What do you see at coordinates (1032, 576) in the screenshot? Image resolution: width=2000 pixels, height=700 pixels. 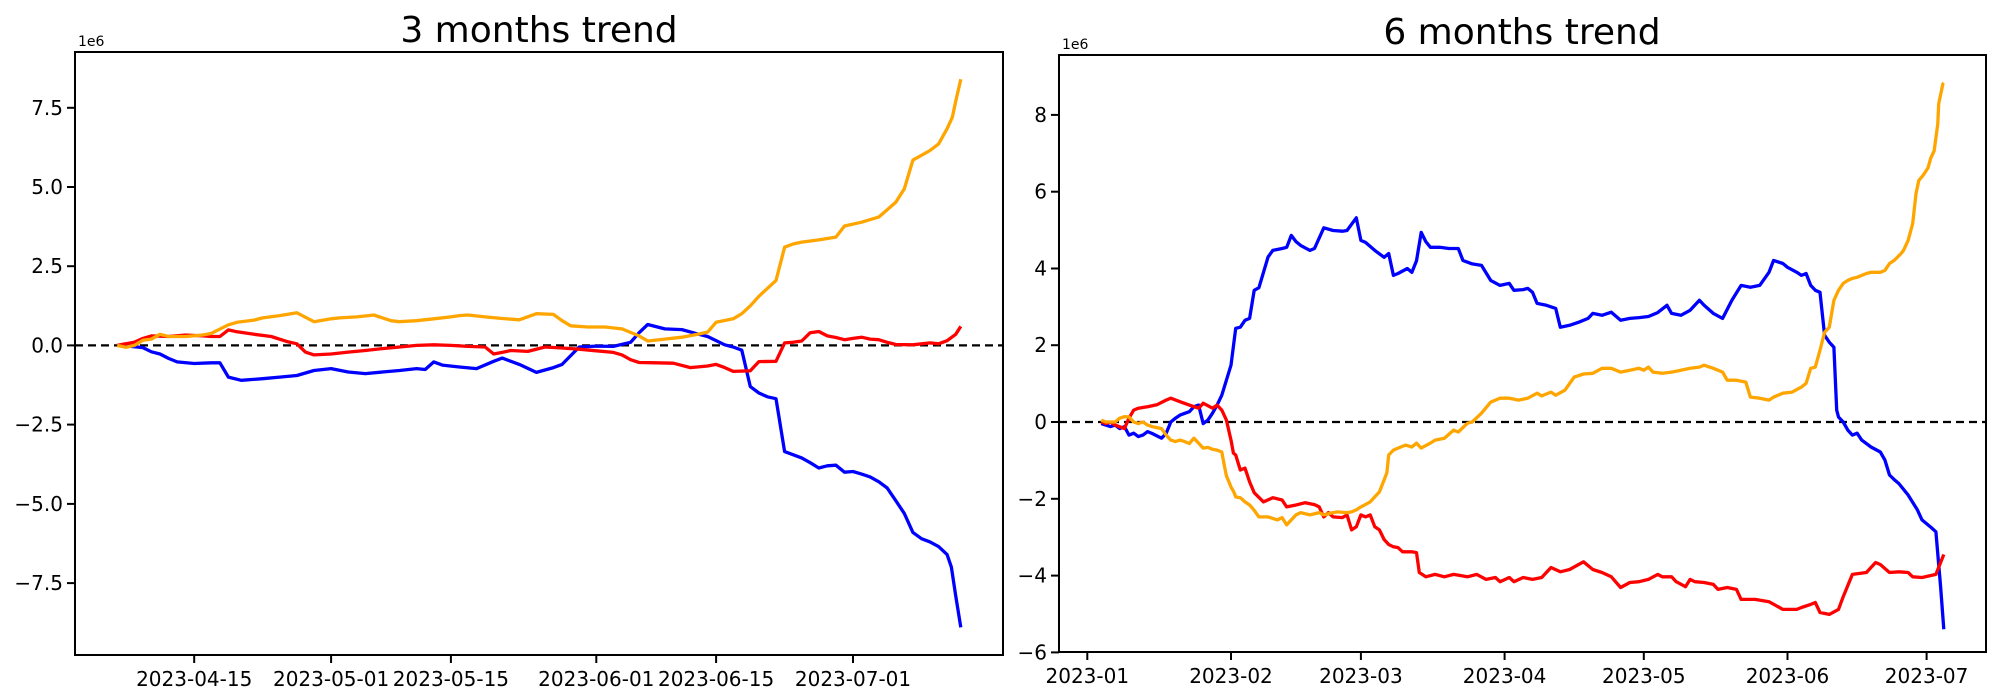 I see `y-axis-tick-label: −4` at bounding box center [1032, 576].